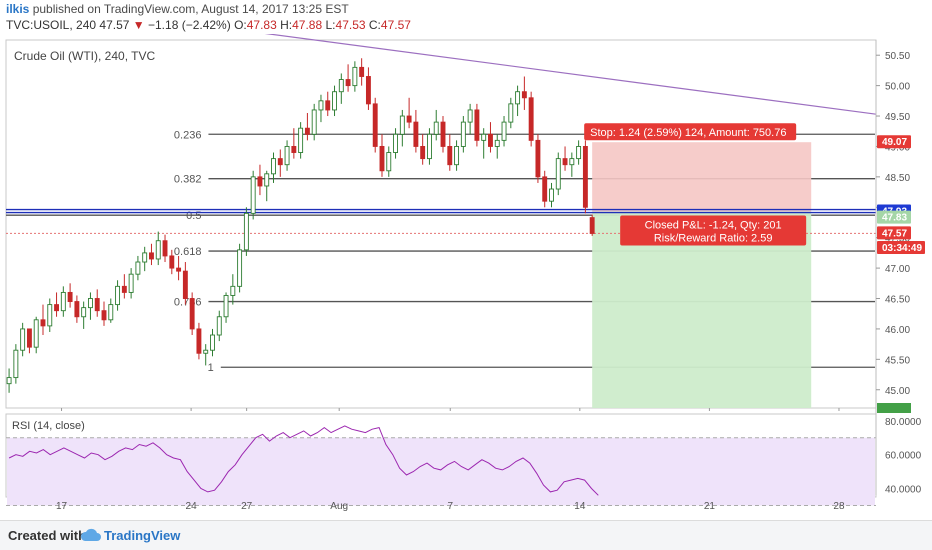  Describe the element at coordinates (188, 252) in the screenshot. I see `fib-level-label: 0.618` at that location.